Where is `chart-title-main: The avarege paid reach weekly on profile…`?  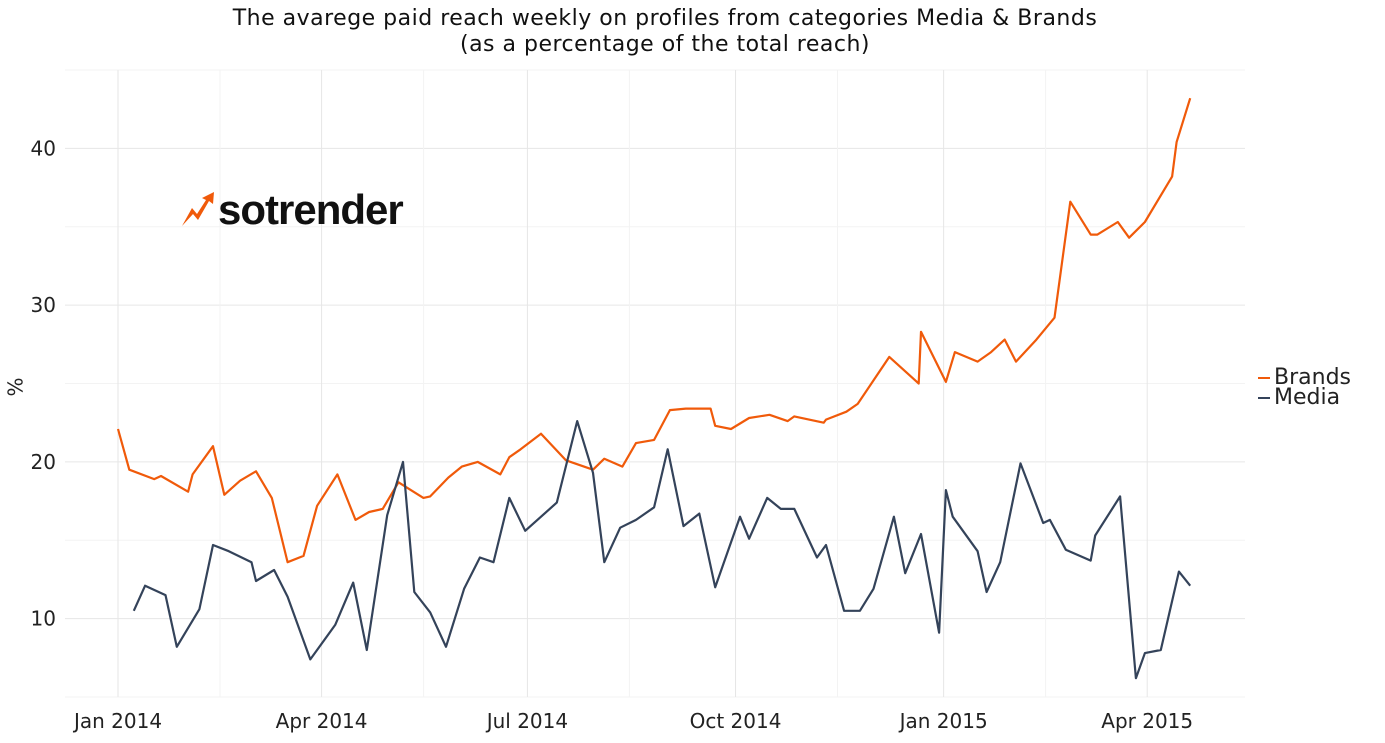
chart-title-main: The avarege paid reach weekly on profile… is located at coordinates (665, 18).